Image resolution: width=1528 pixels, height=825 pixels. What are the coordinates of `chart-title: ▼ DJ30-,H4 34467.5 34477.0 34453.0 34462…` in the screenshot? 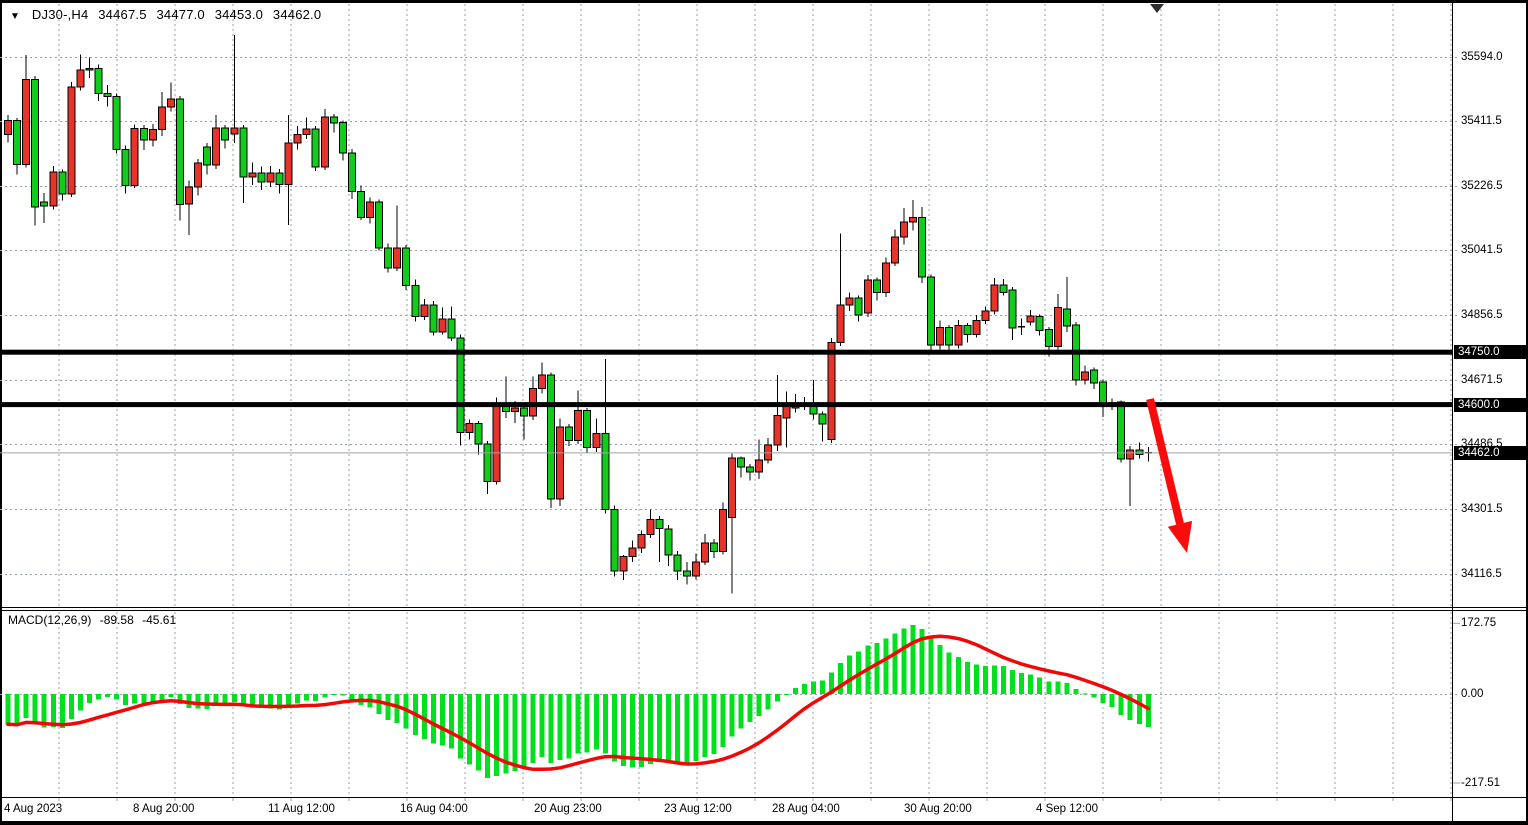 It's located at (168, 14).